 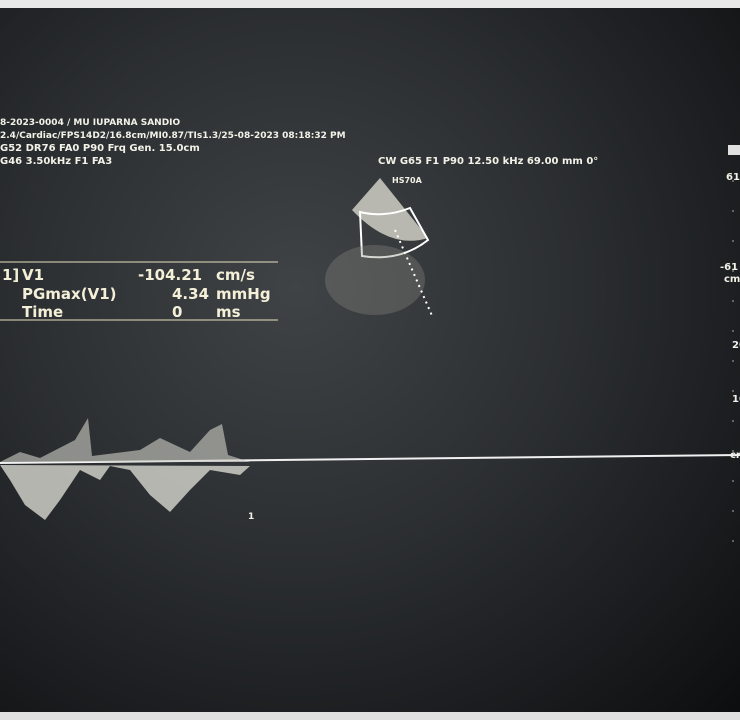 What do you see at coordinates (69, 294) in the screenshot?
I see `measurement-label: PGmax(V1)` at bounding box center [69, 294].